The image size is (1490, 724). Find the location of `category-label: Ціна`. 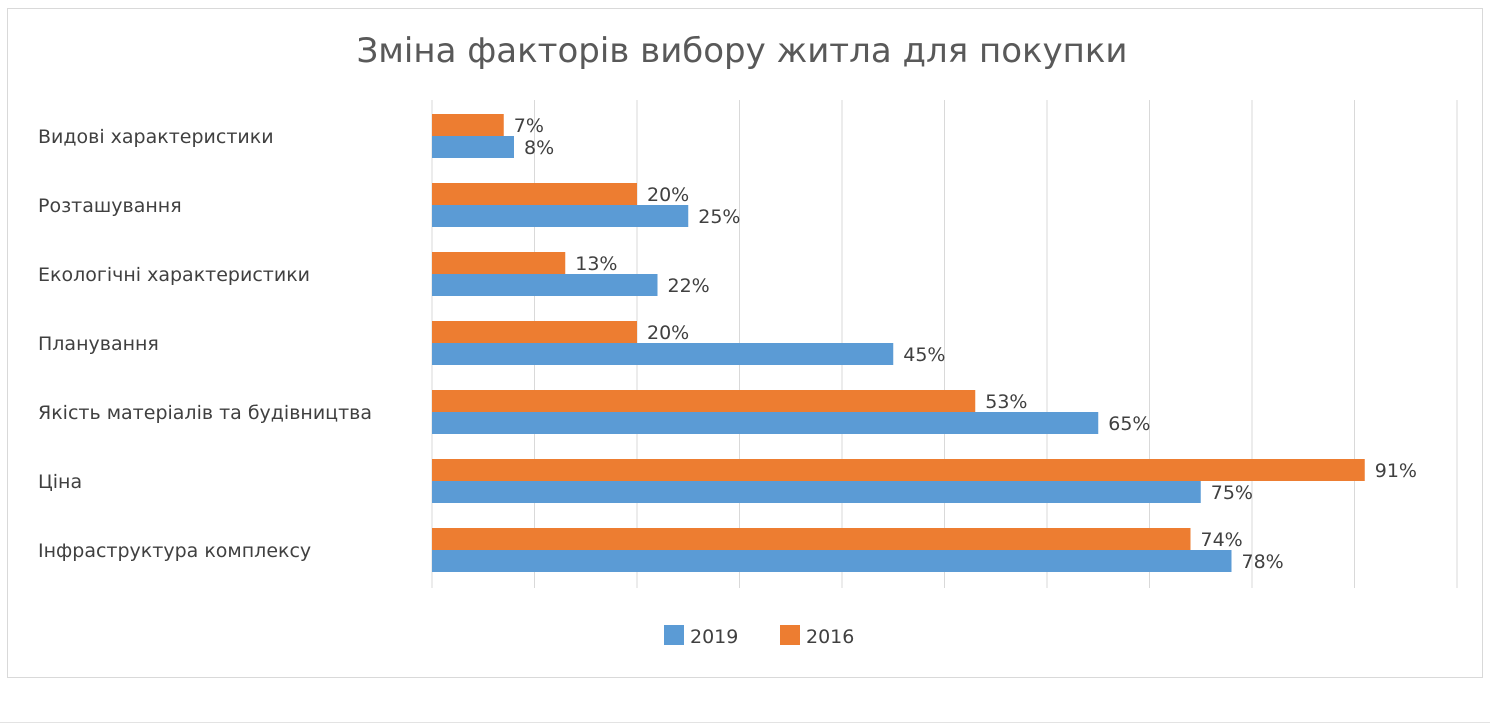

category-label: Ціна is located at coordinates (60, 482).